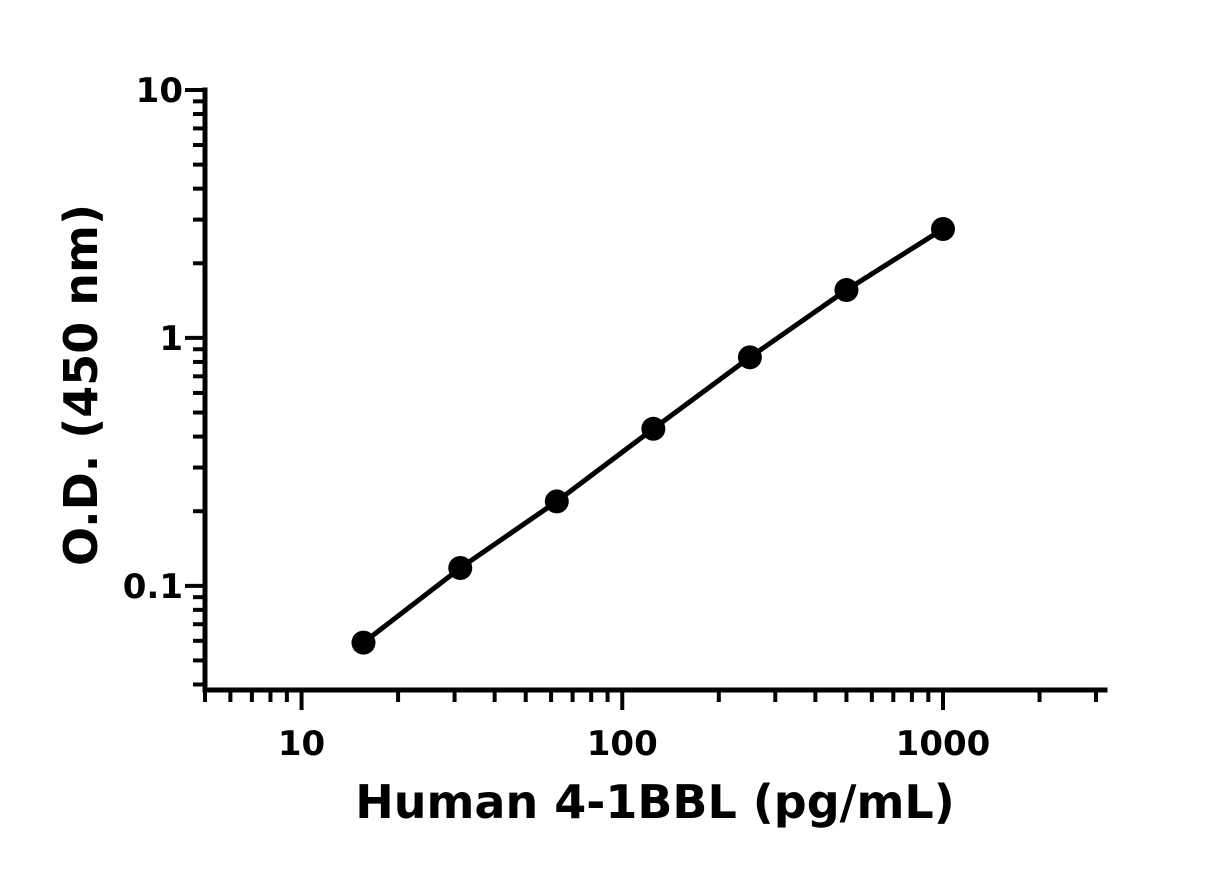 The width and height of the screenshot is (1230, 870). I want to click on x-axis-tick-labels: 10 100 1000, so click(634, 744).